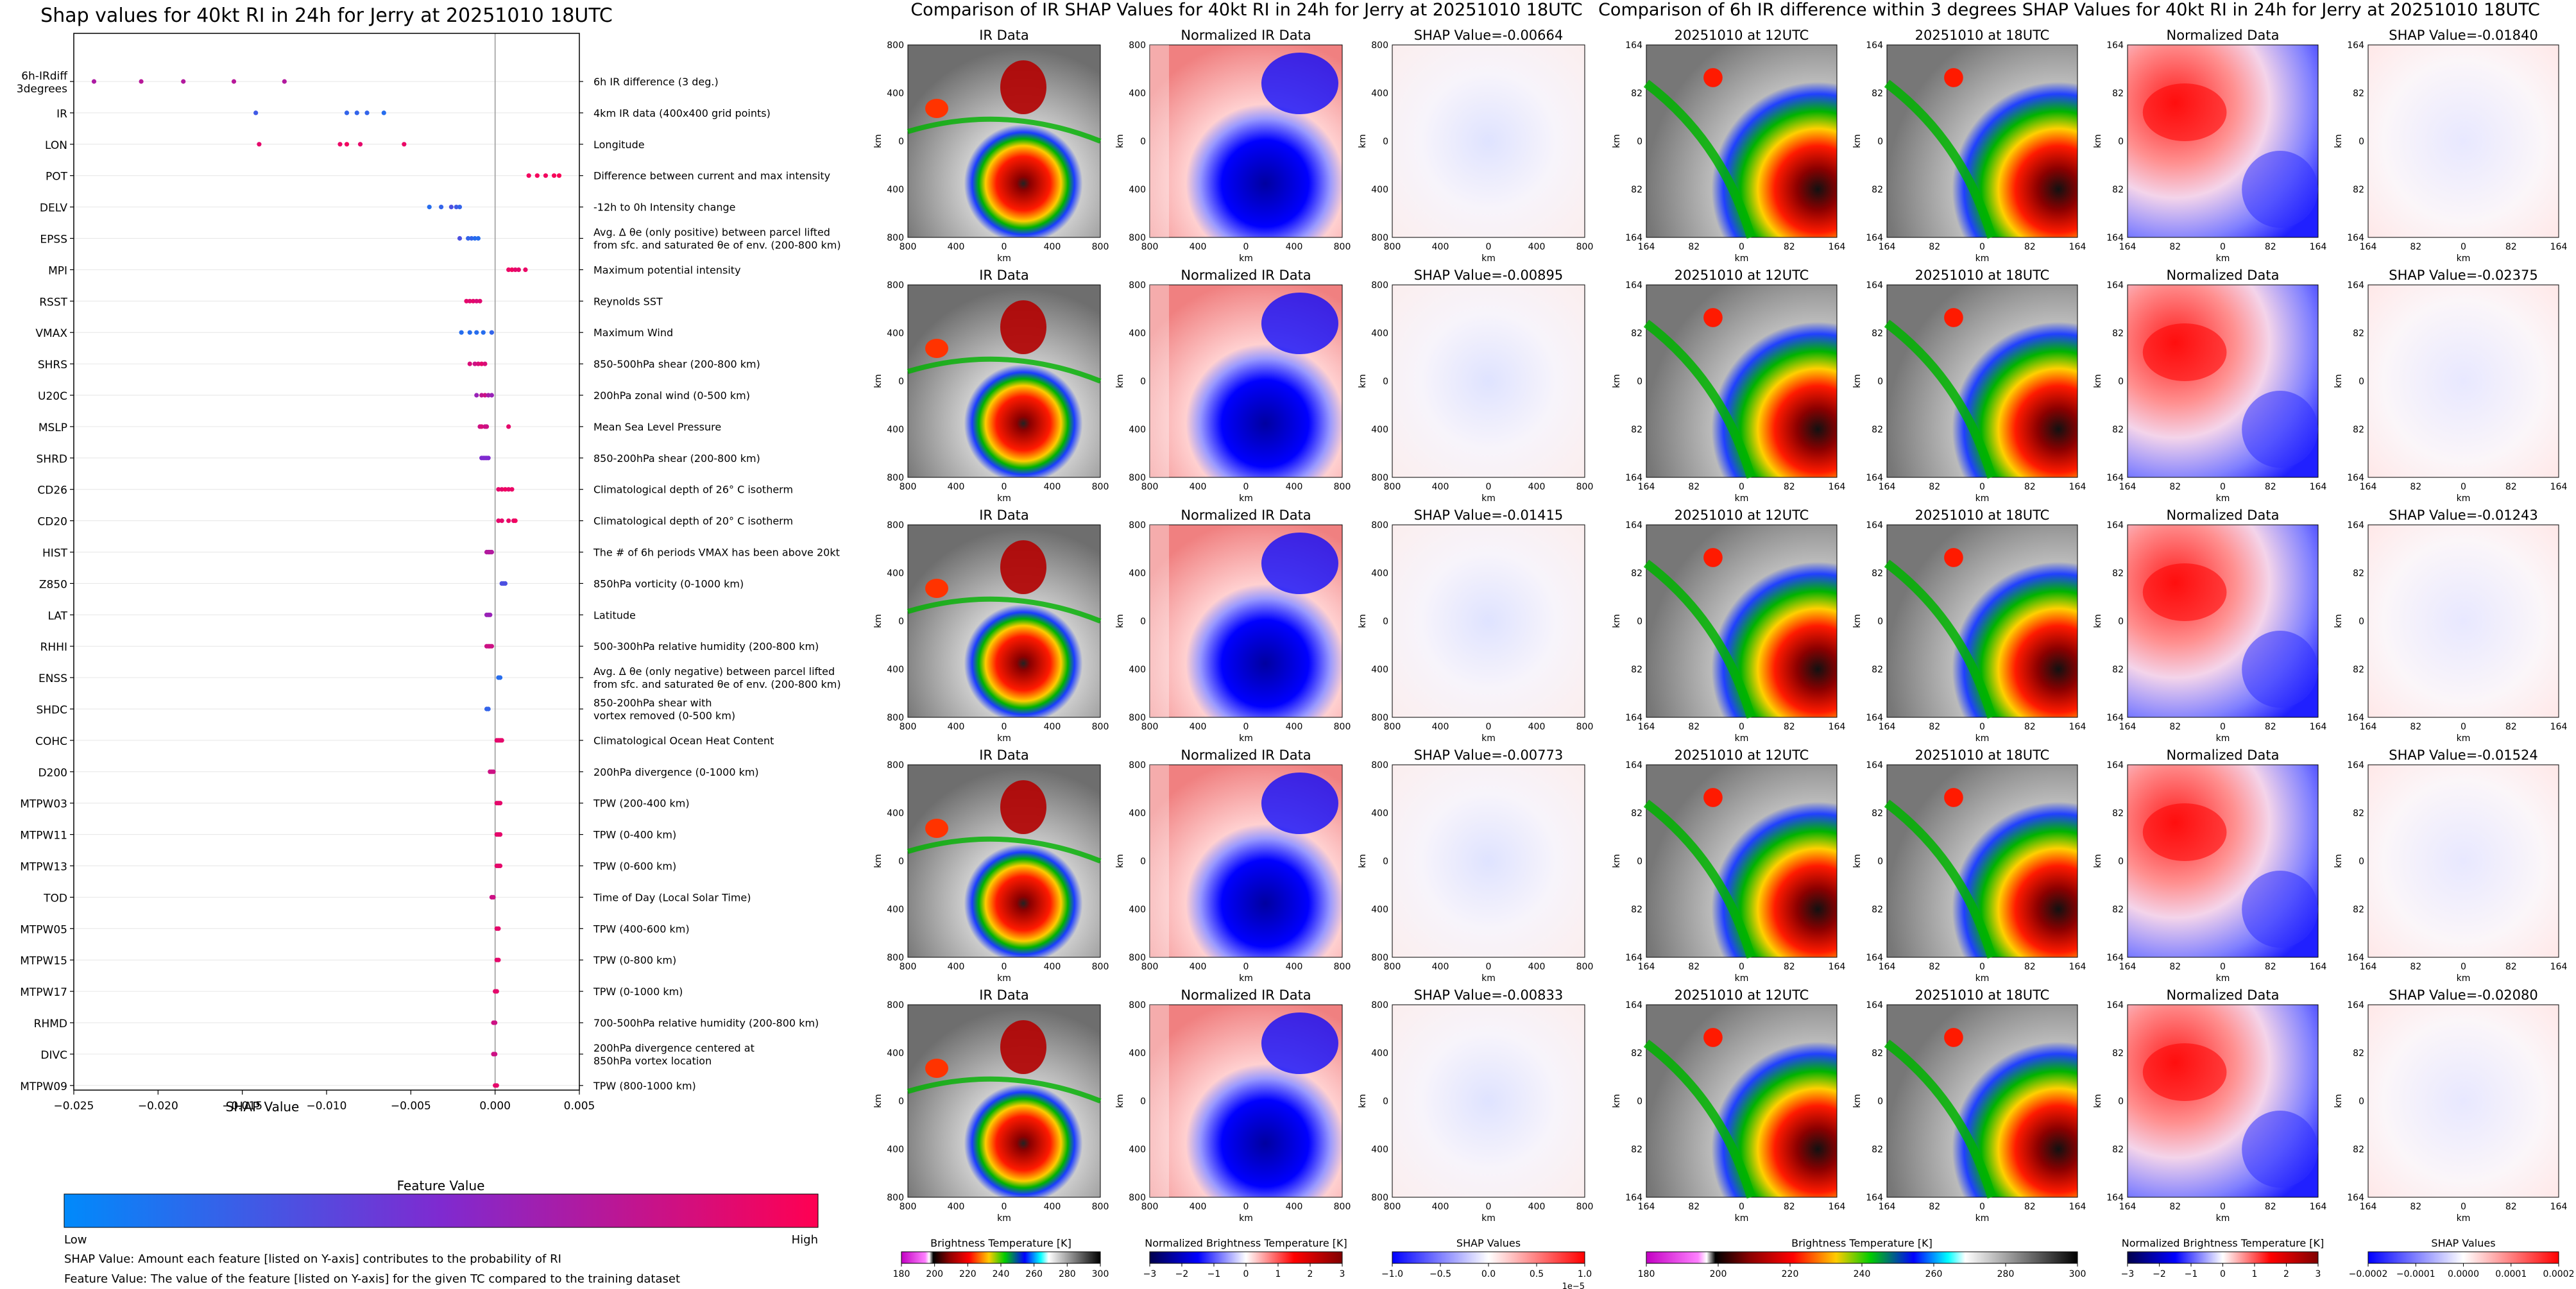 The height and width of the screenshot is (1289, 2576). I want to click on feature-label: SHDC, so click(51, 710).